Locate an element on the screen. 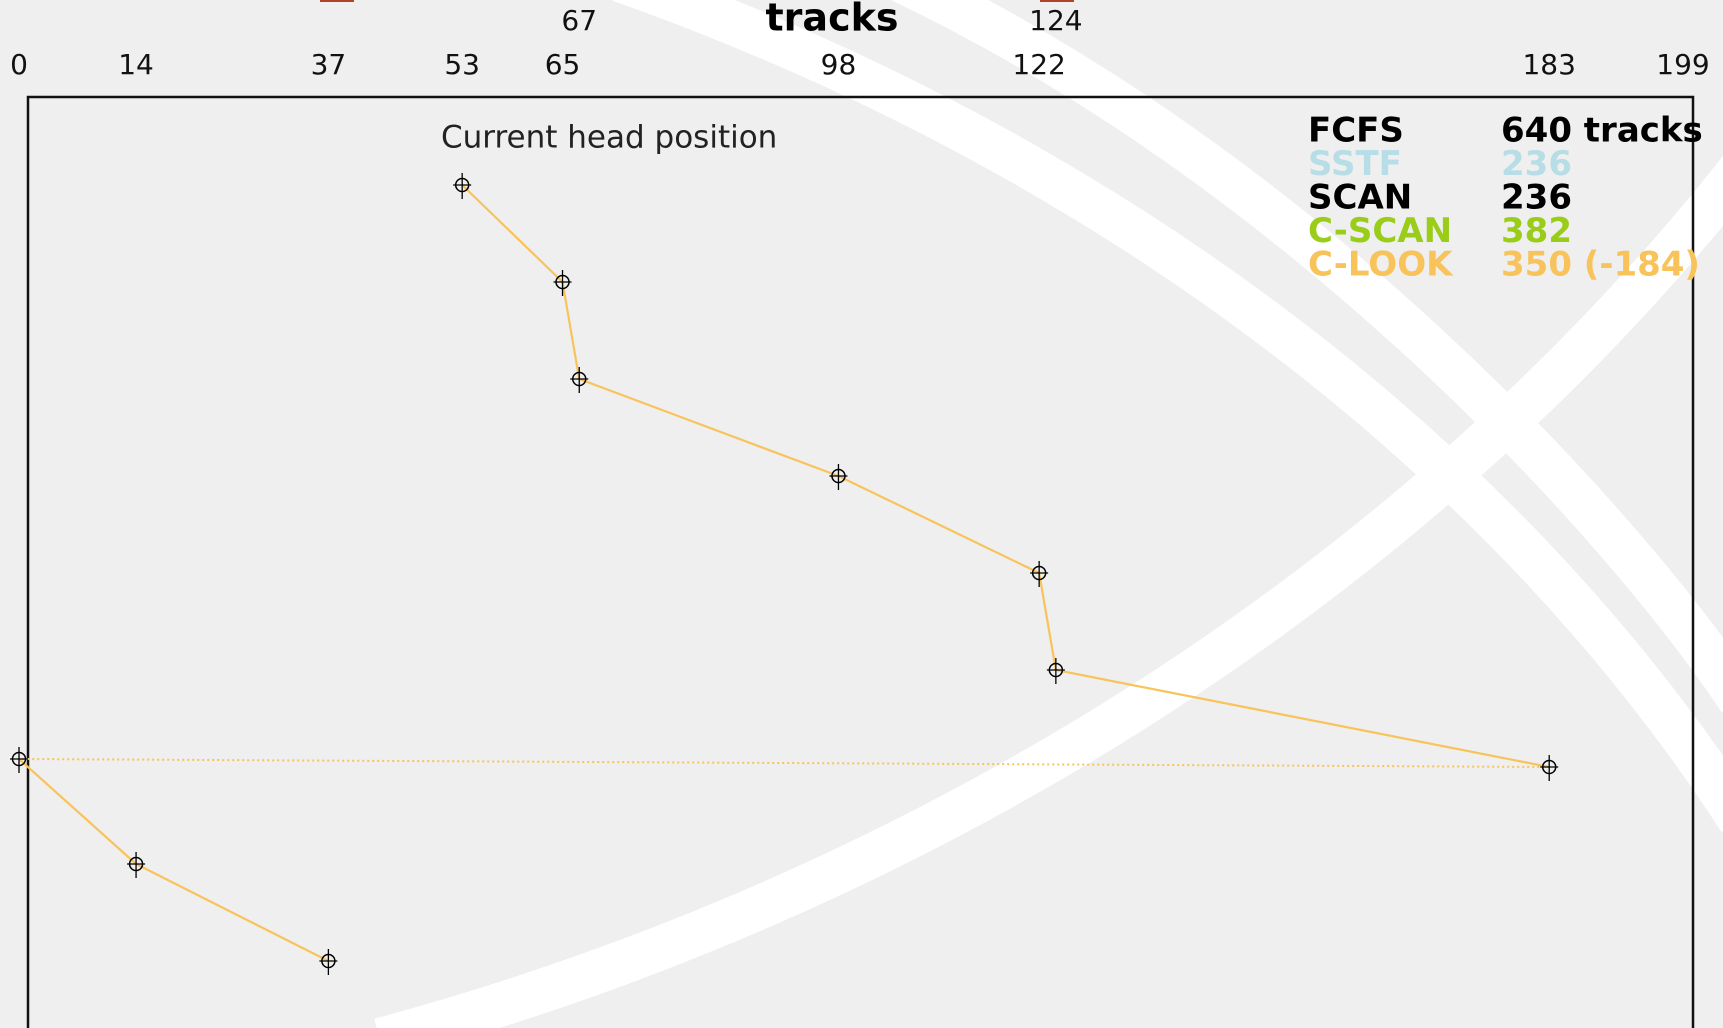 This screenshot has width=1723, height=1028. legend-value: 640 tracks is located at coordinates (1602, 131).